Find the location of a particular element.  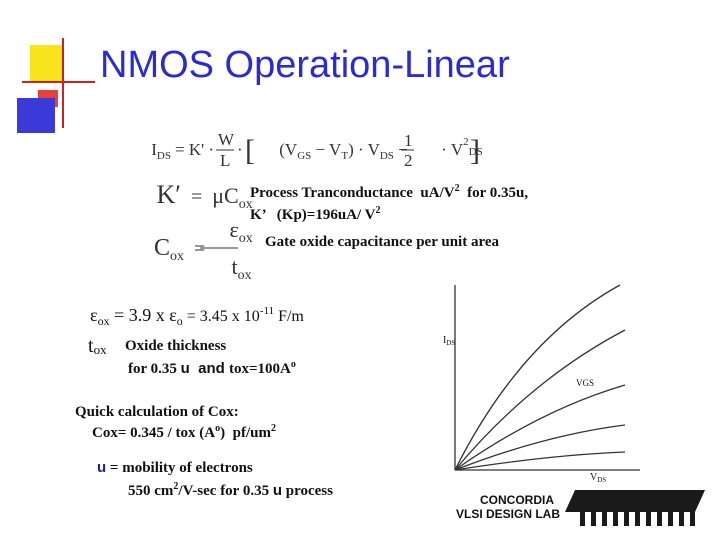

token: 1 is located at coordinates (408, 140).